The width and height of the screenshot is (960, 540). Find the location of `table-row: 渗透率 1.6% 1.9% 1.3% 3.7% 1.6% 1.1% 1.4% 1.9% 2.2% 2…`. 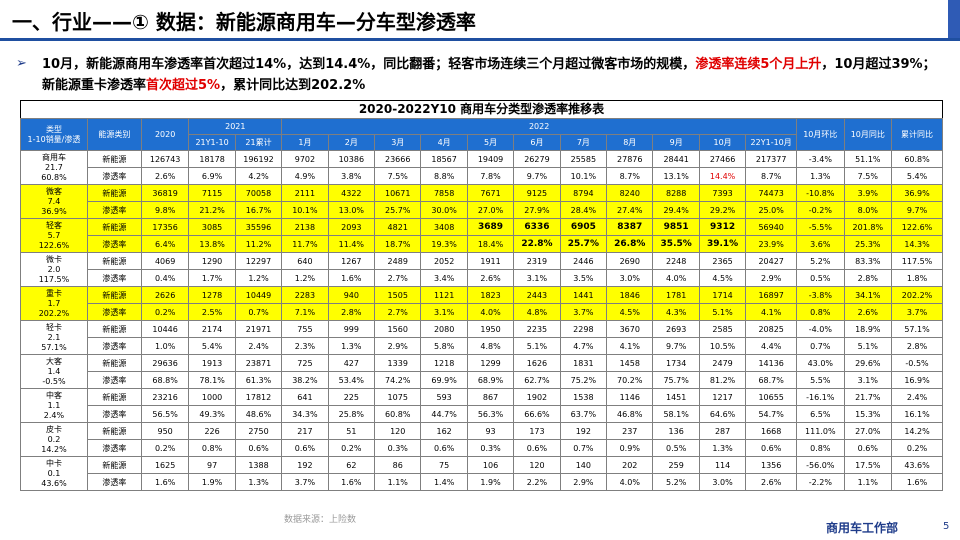

table-row: 渗透率 1.6% 1.9% 1.3% 3.7% 1.6% 1.1% 1.4% 1.9% 2.2% 2… is located at coordinates (482, 482).